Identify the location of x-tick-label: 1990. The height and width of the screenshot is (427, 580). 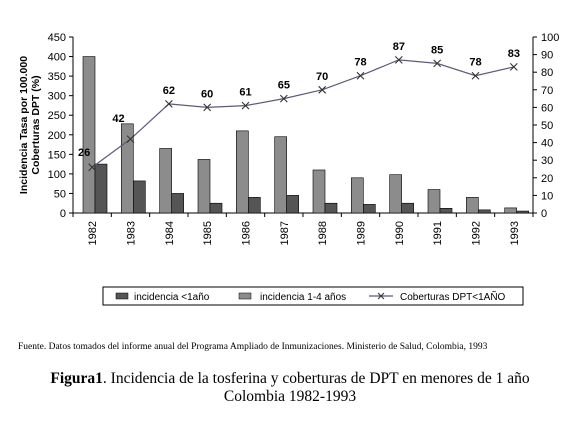
(400, 233).